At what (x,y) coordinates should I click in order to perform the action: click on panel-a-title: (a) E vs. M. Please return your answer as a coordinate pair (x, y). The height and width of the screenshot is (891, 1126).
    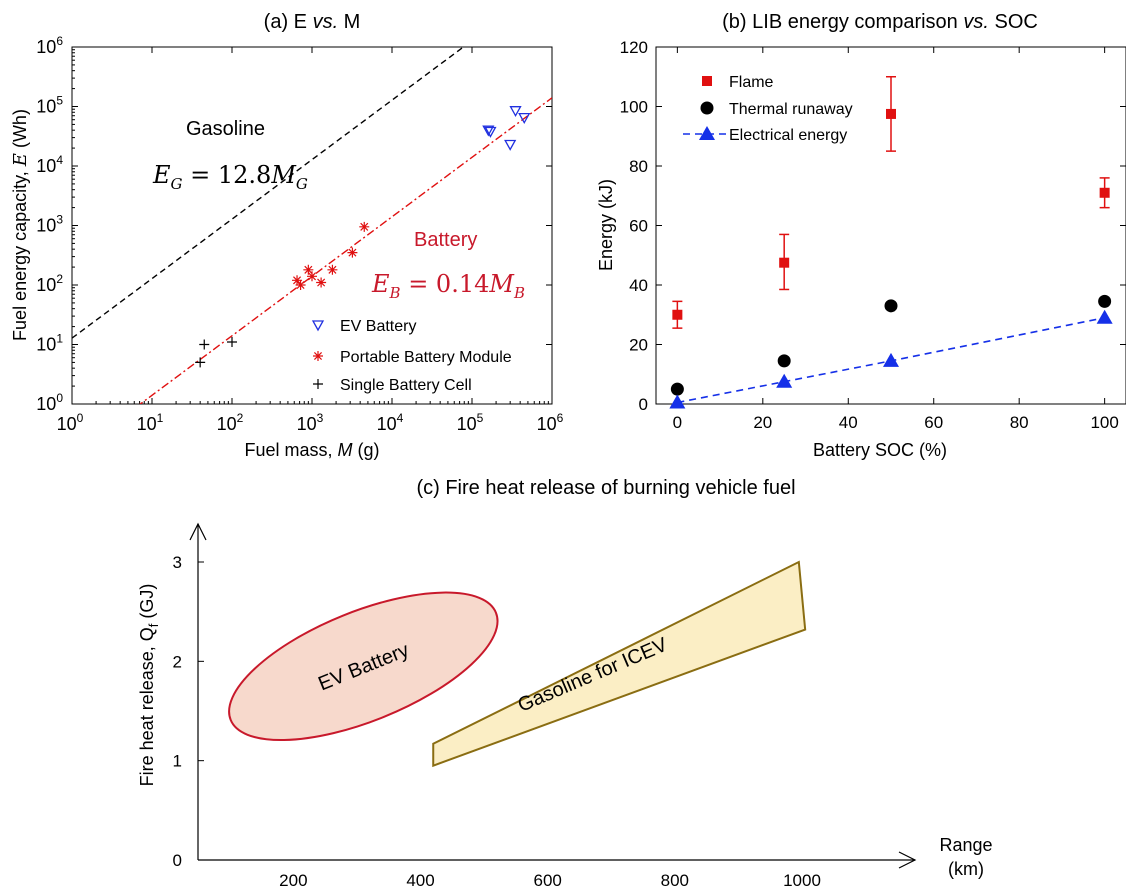
    Looking at the image, I should click on (312, 22).